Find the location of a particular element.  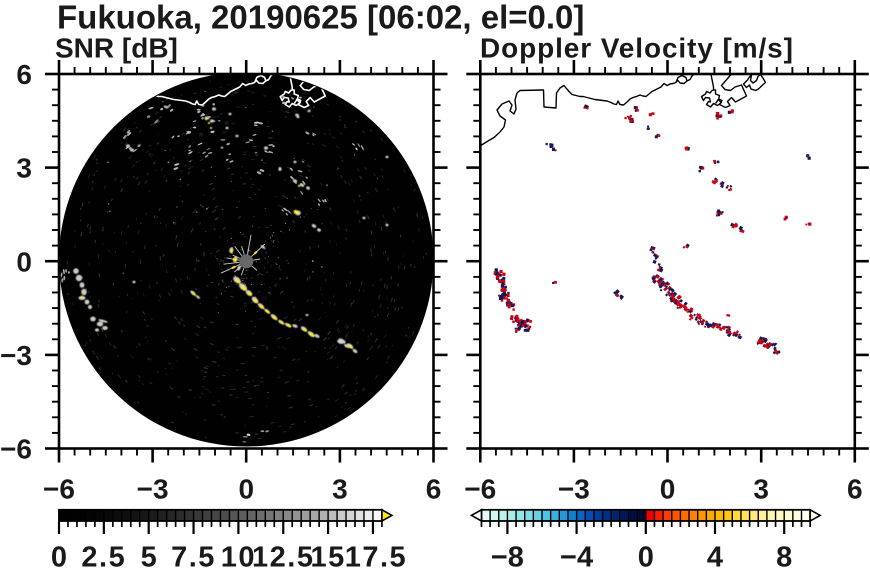

svg-text: 12.5 is located at coordinates (283, 556).